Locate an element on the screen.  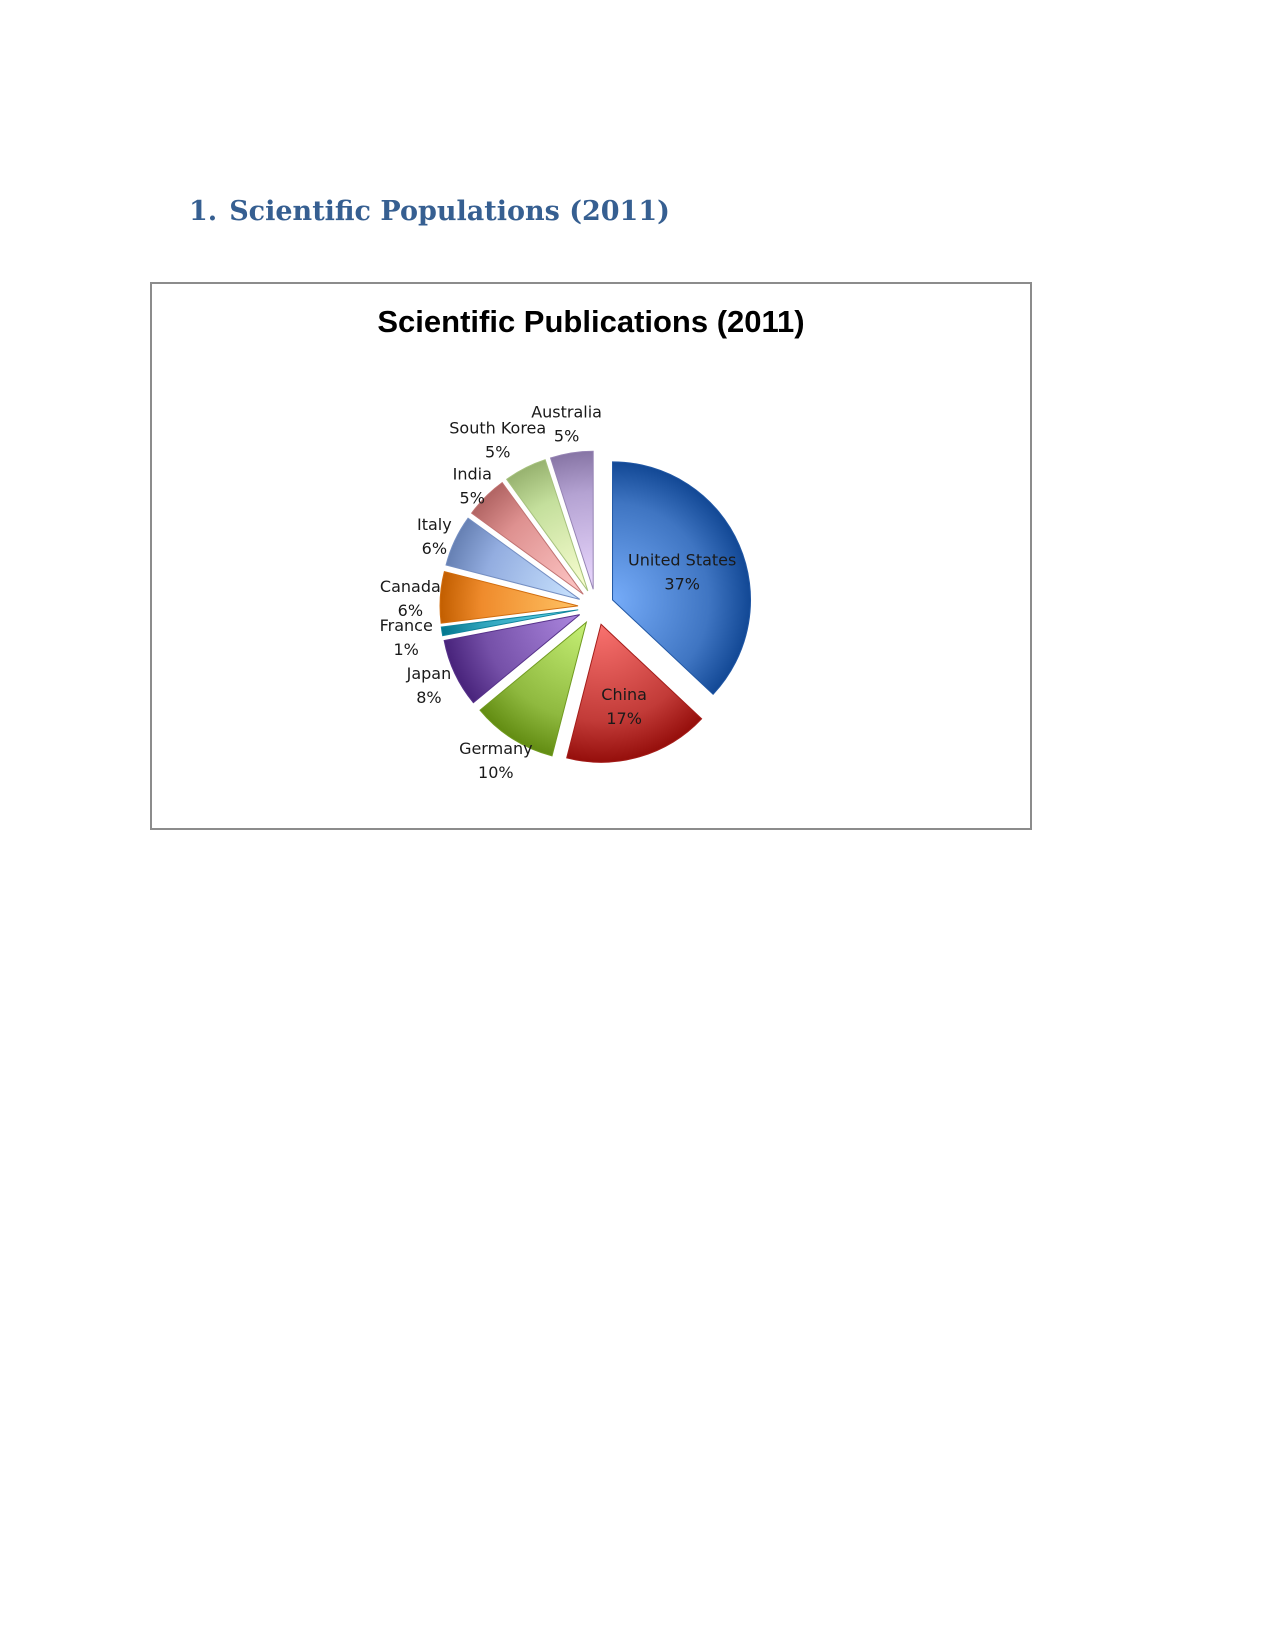
pie-slice-china is located at coordinates (634, 693).